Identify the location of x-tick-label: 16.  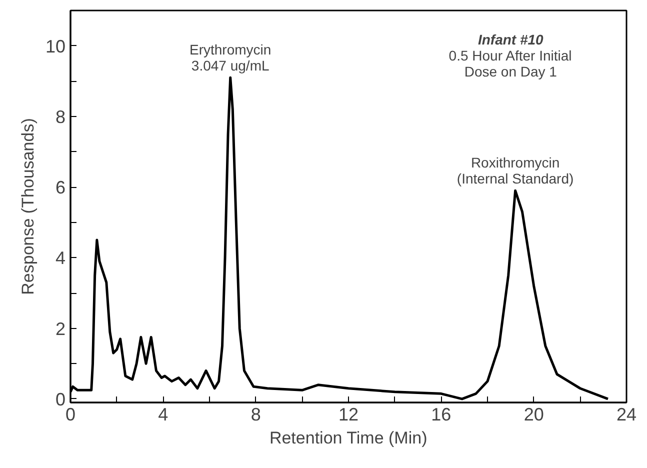
(441, 414).